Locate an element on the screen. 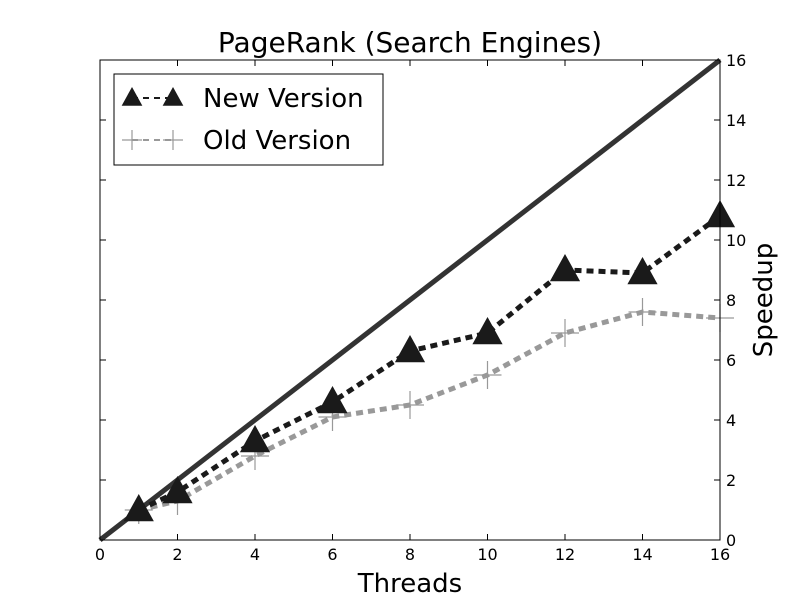  legend-label-old-version: Old Version is located at coordinates (277, 141).